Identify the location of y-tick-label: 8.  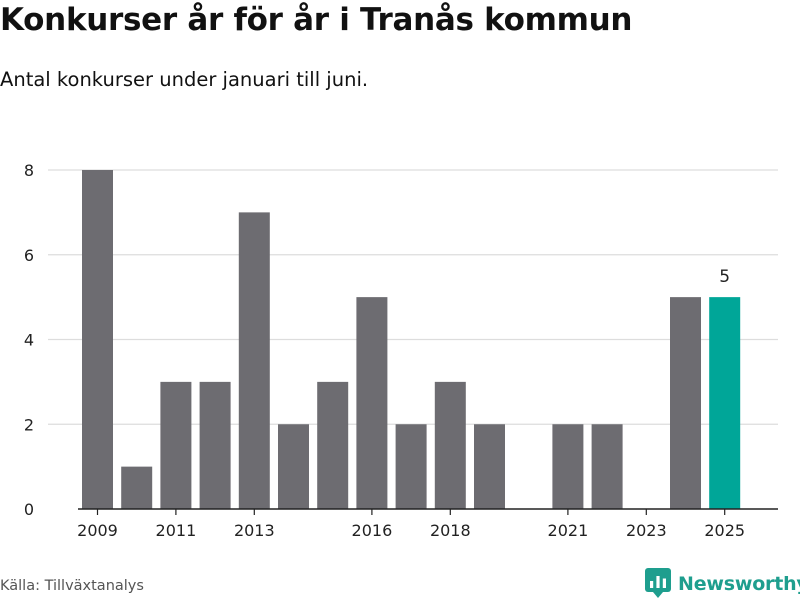
(29, 170).